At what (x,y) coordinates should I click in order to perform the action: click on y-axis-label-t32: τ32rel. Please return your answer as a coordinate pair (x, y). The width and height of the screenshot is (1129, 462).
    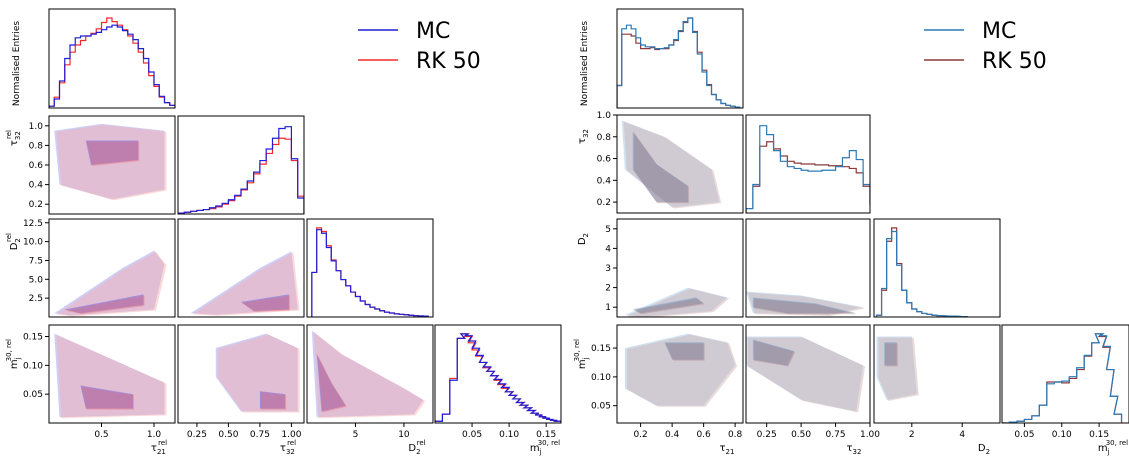
    Looking at the image, I should click on (13, 138).